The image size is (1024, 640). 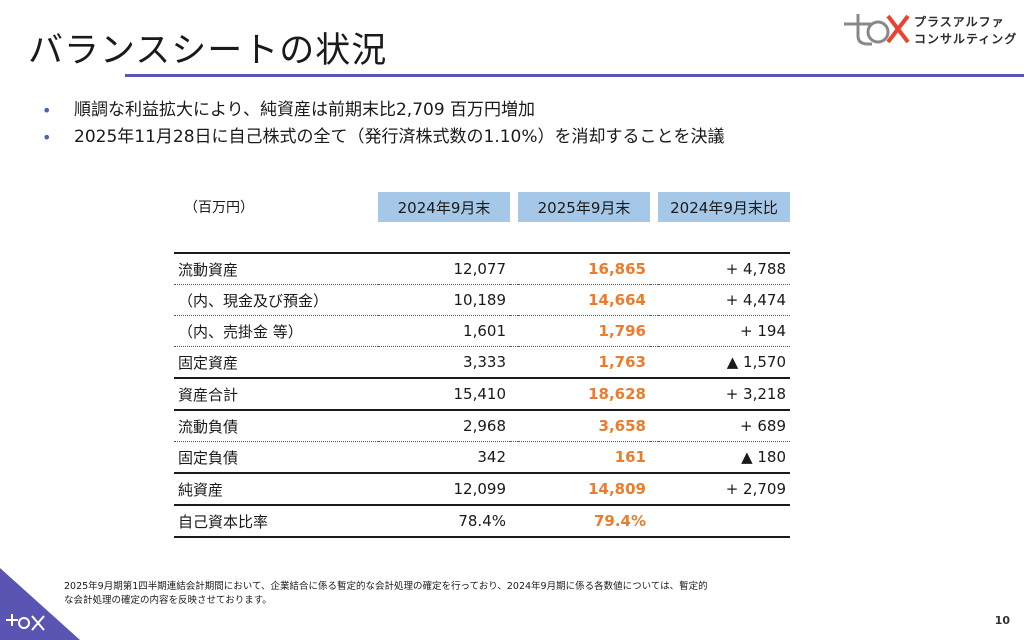 What do you see at coordinates (584, 490) in the screenshot?
I see `value-curr: 14,809` at bounding box center [584, 490].